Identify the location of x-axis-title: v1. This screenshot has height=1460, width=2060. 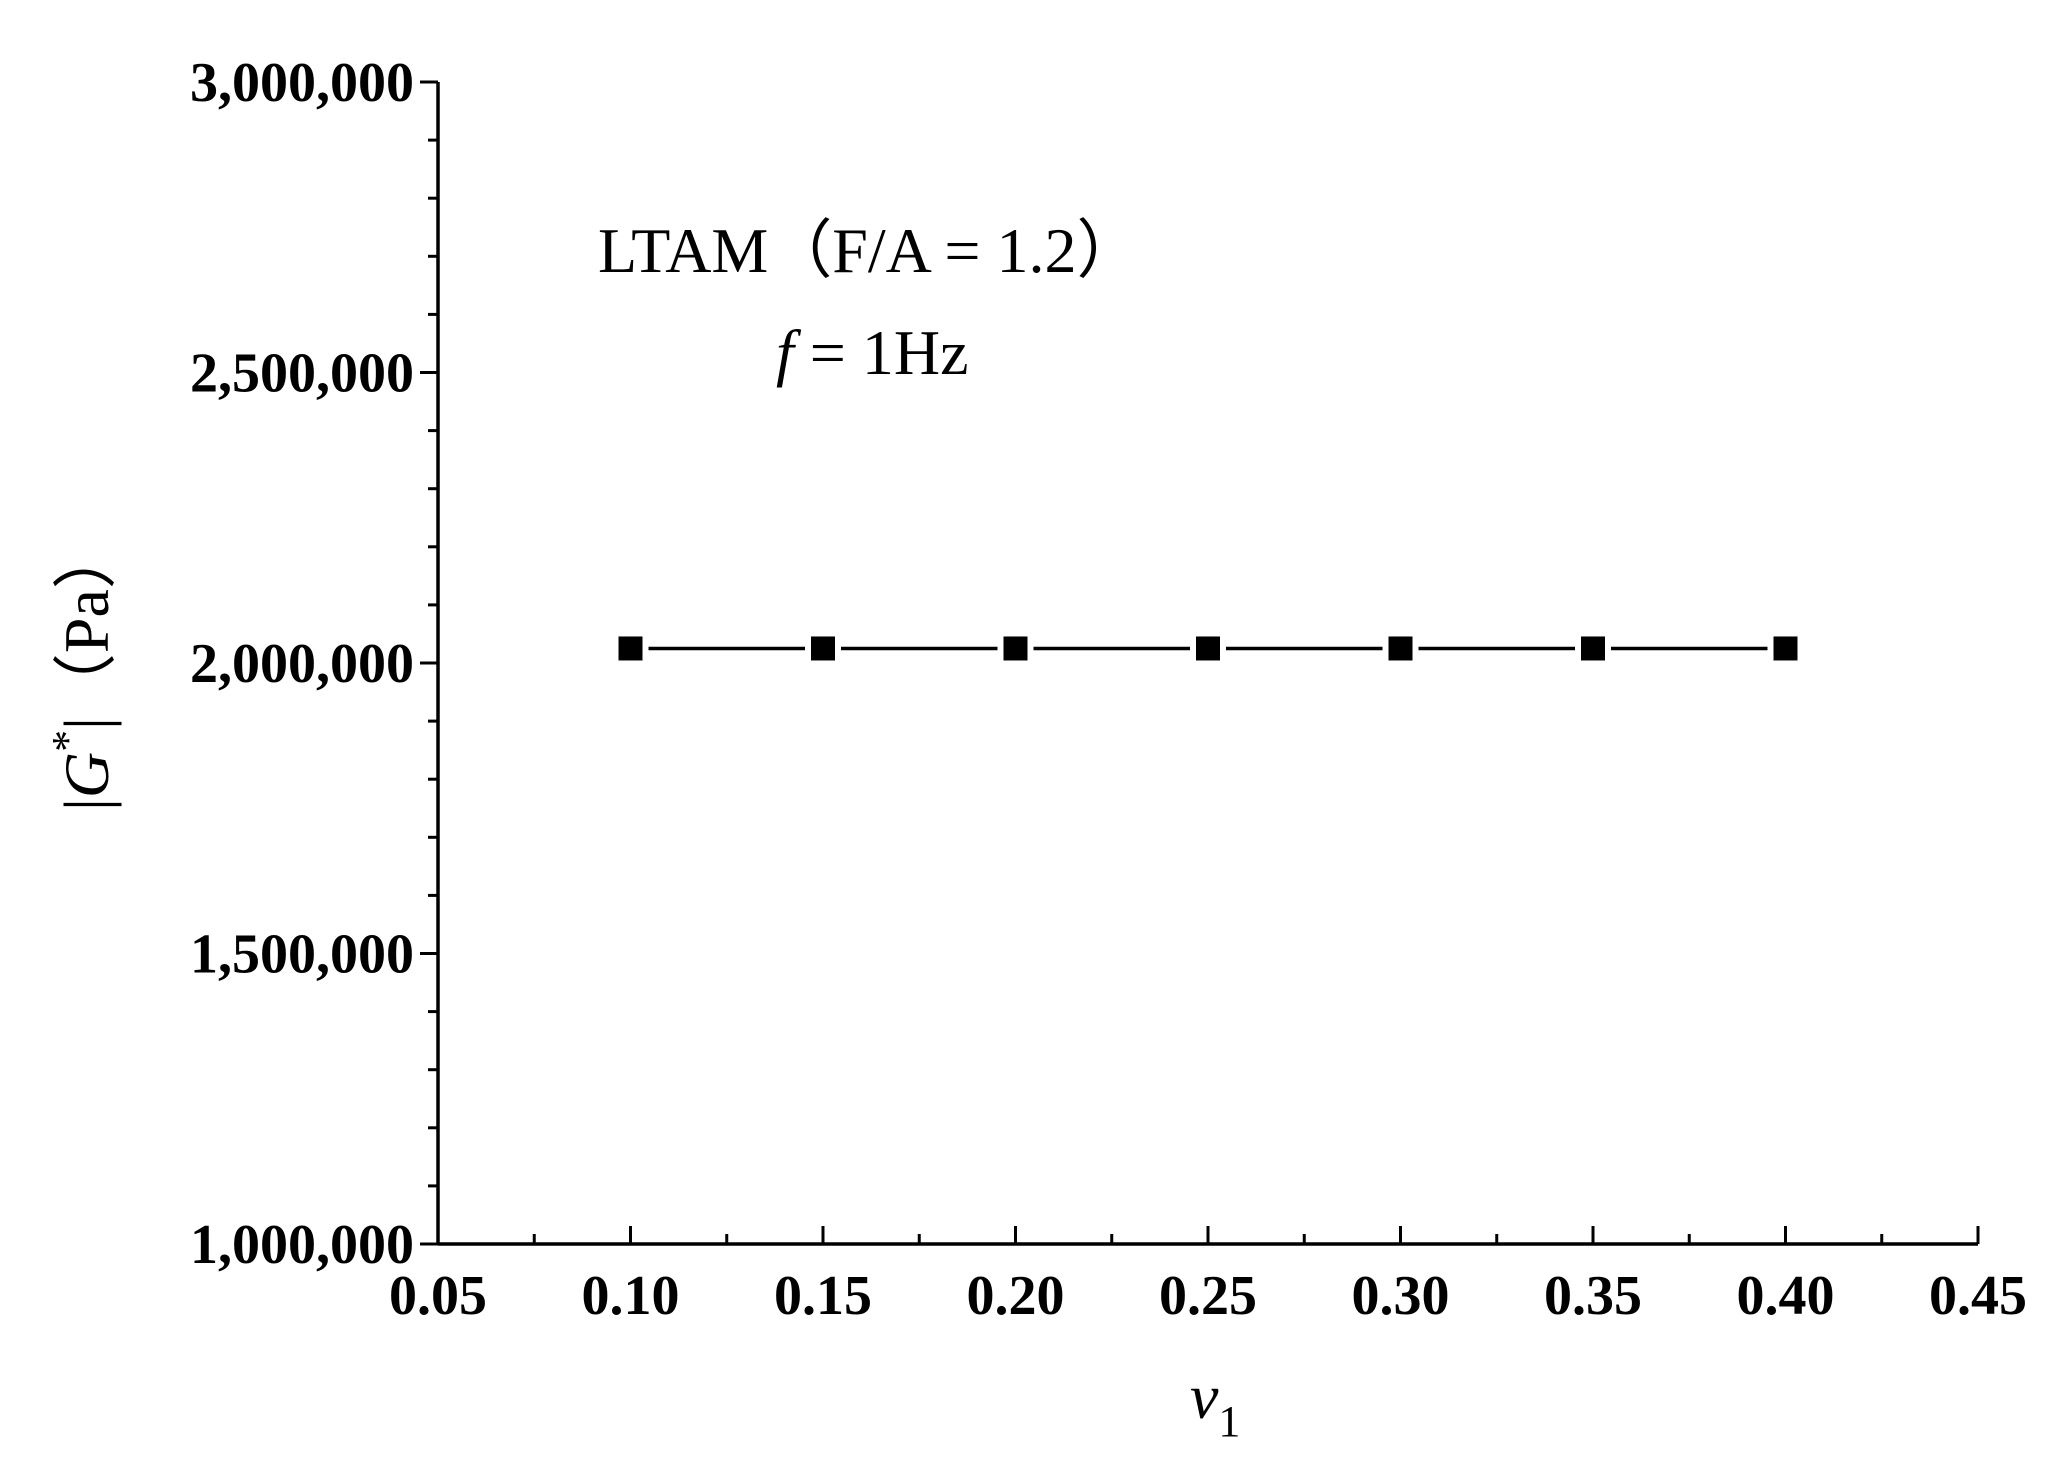
(1215, 1403).